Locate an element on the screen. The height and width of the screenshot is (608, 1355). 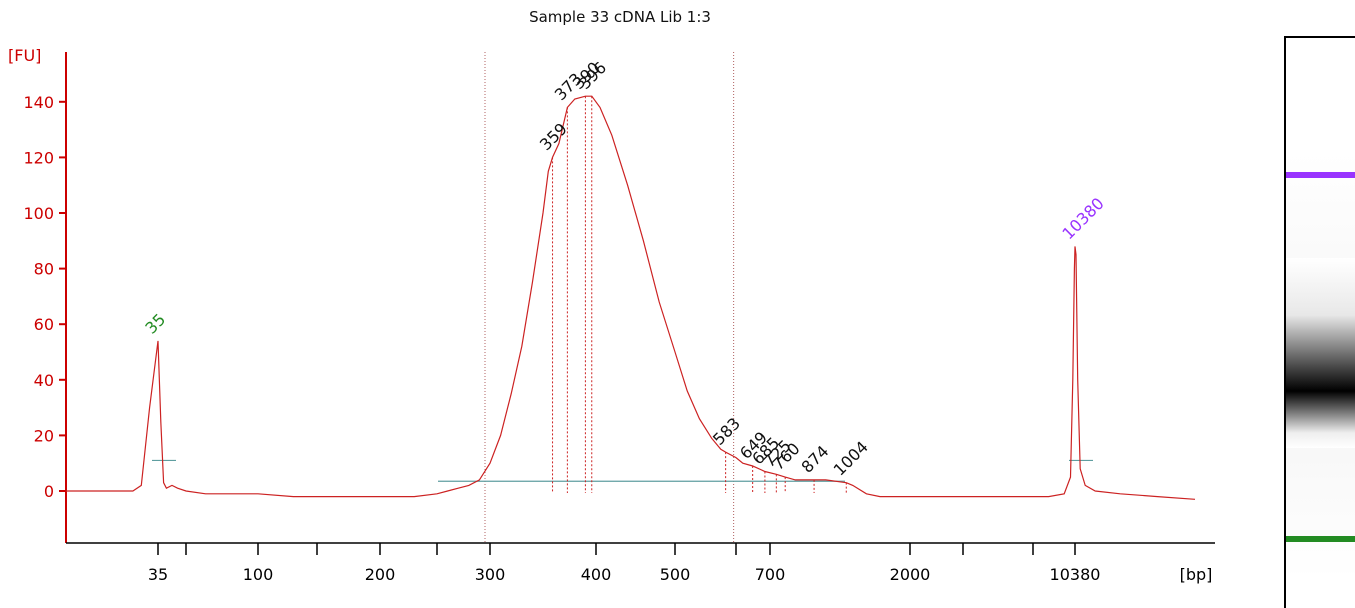
y-axis-label: [FU] is located at coordinates (24, 55).